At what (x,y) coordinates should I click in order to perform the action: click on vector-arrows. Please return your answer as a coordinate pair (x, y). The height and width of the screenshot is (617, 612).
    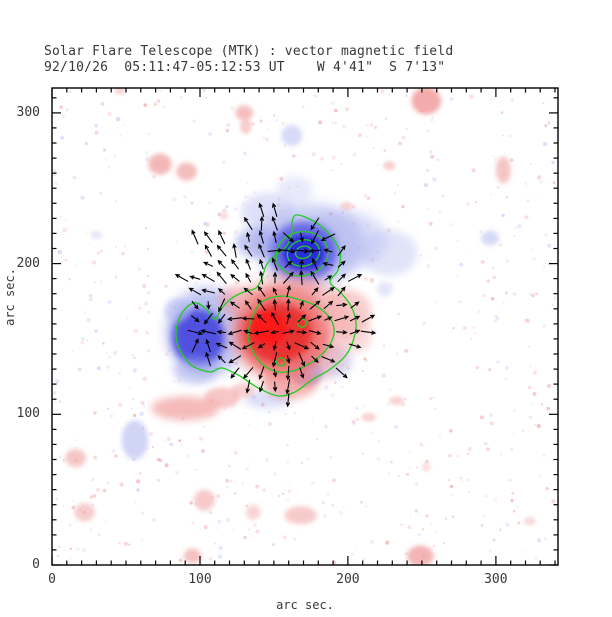
    Looking at the image, I should click on (275, 305).